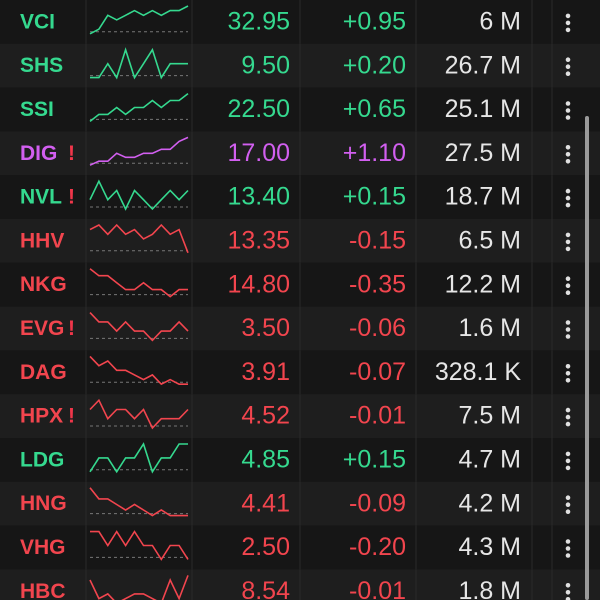  Describe the element at coordinates (300, 328) in the screenshot. I see `stock-row: EVG! 3.50 -0.06 1.6 M` at that location.